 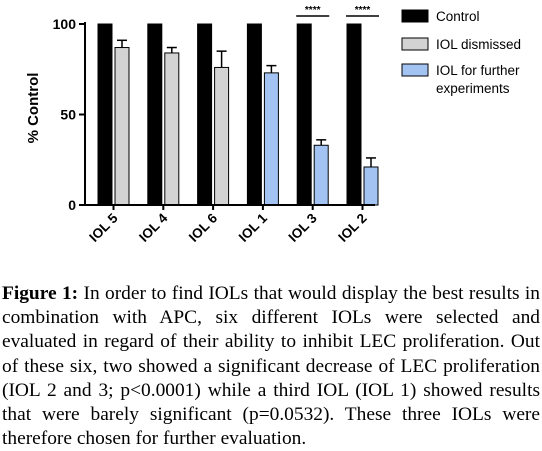 What do you see at coordinates (65, 24) in the screenshot?
I see `y-tick-label: 100` at bounding box center [65, 24].